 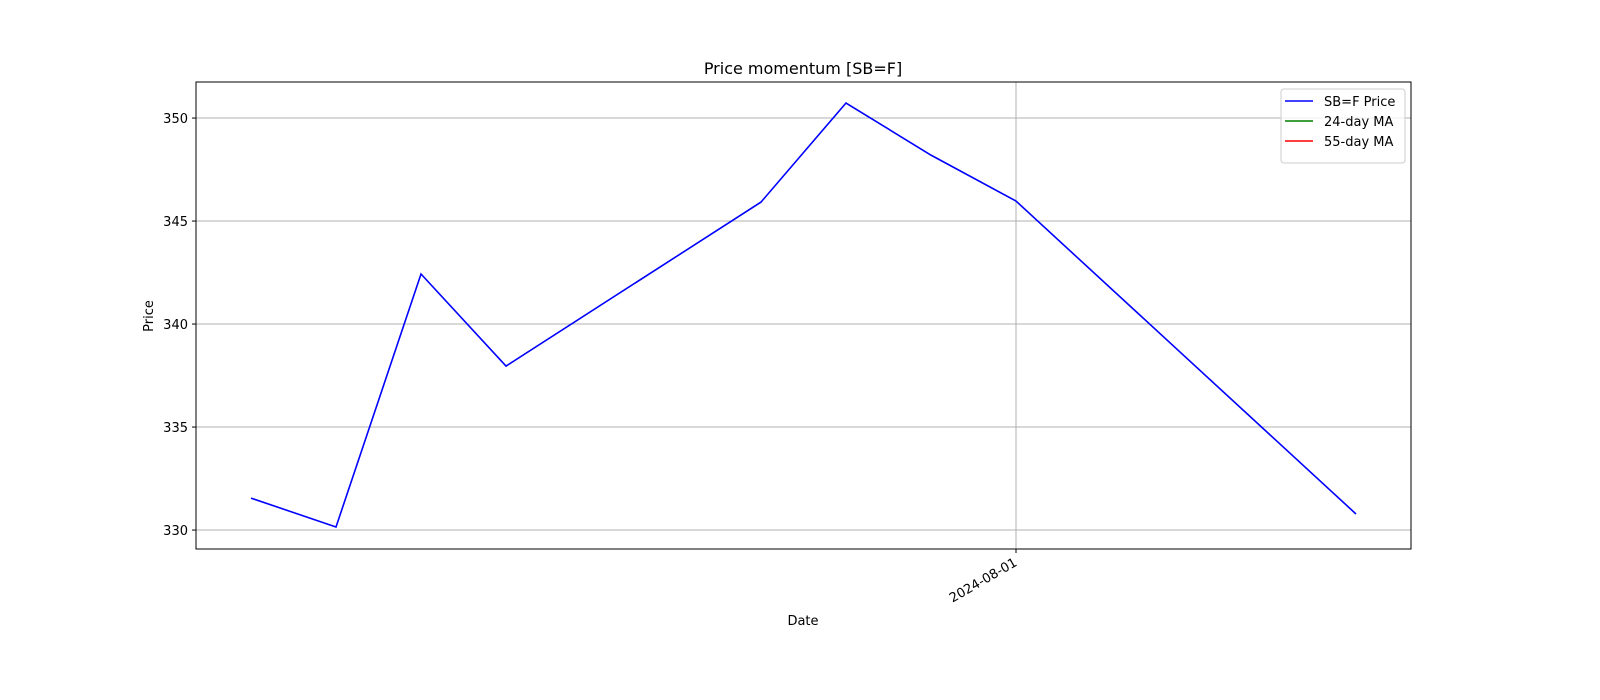 What do you see at coordinates (802, 621) in the screenshot?
I see `x-axis-label: Date` at bounding box center [802, 621].